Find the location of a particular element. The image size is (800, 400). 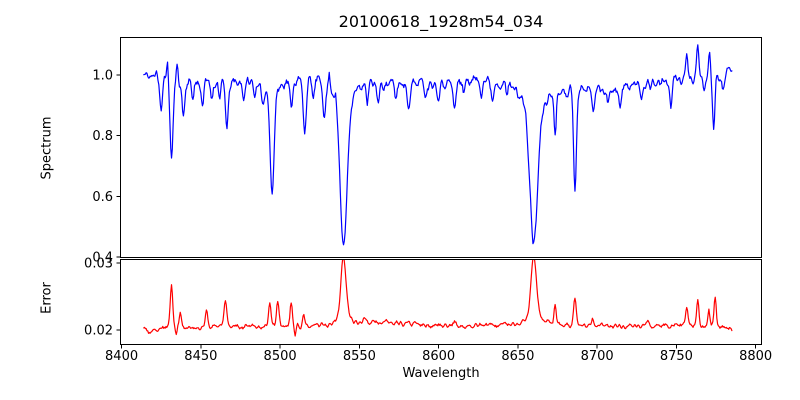

spectrum-y-tick-label: 0.4 is located at coordinates (102, 258).